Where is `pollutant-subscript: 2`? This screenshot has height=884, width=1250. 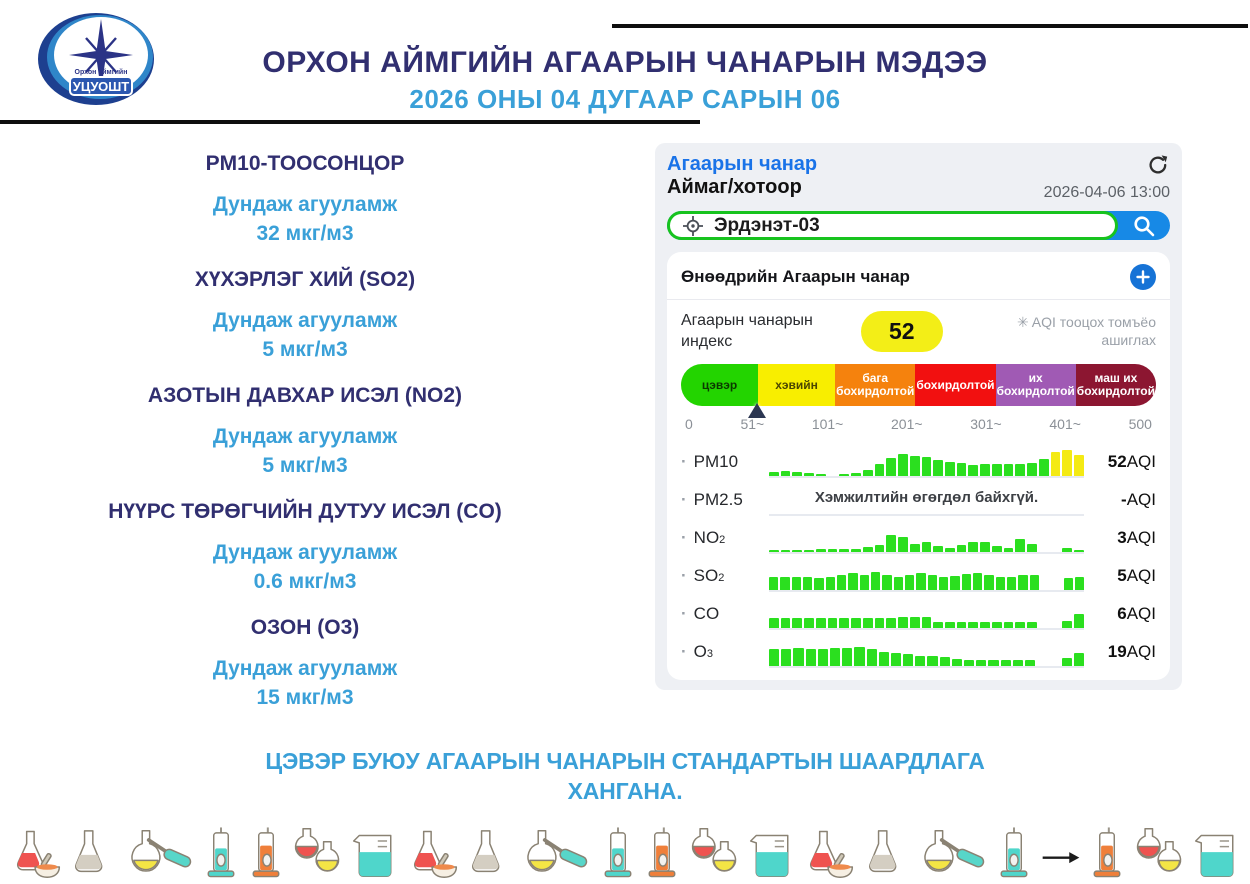 pollutant-subscript: 2 is located at coordinates (721, 578).